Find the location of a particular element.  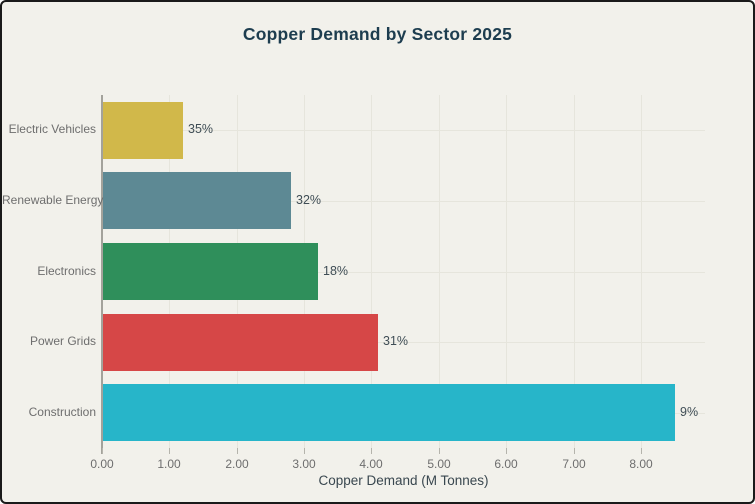

chart-title: Copper Demand by Sector 2025 is located at coordinates (377, 34).